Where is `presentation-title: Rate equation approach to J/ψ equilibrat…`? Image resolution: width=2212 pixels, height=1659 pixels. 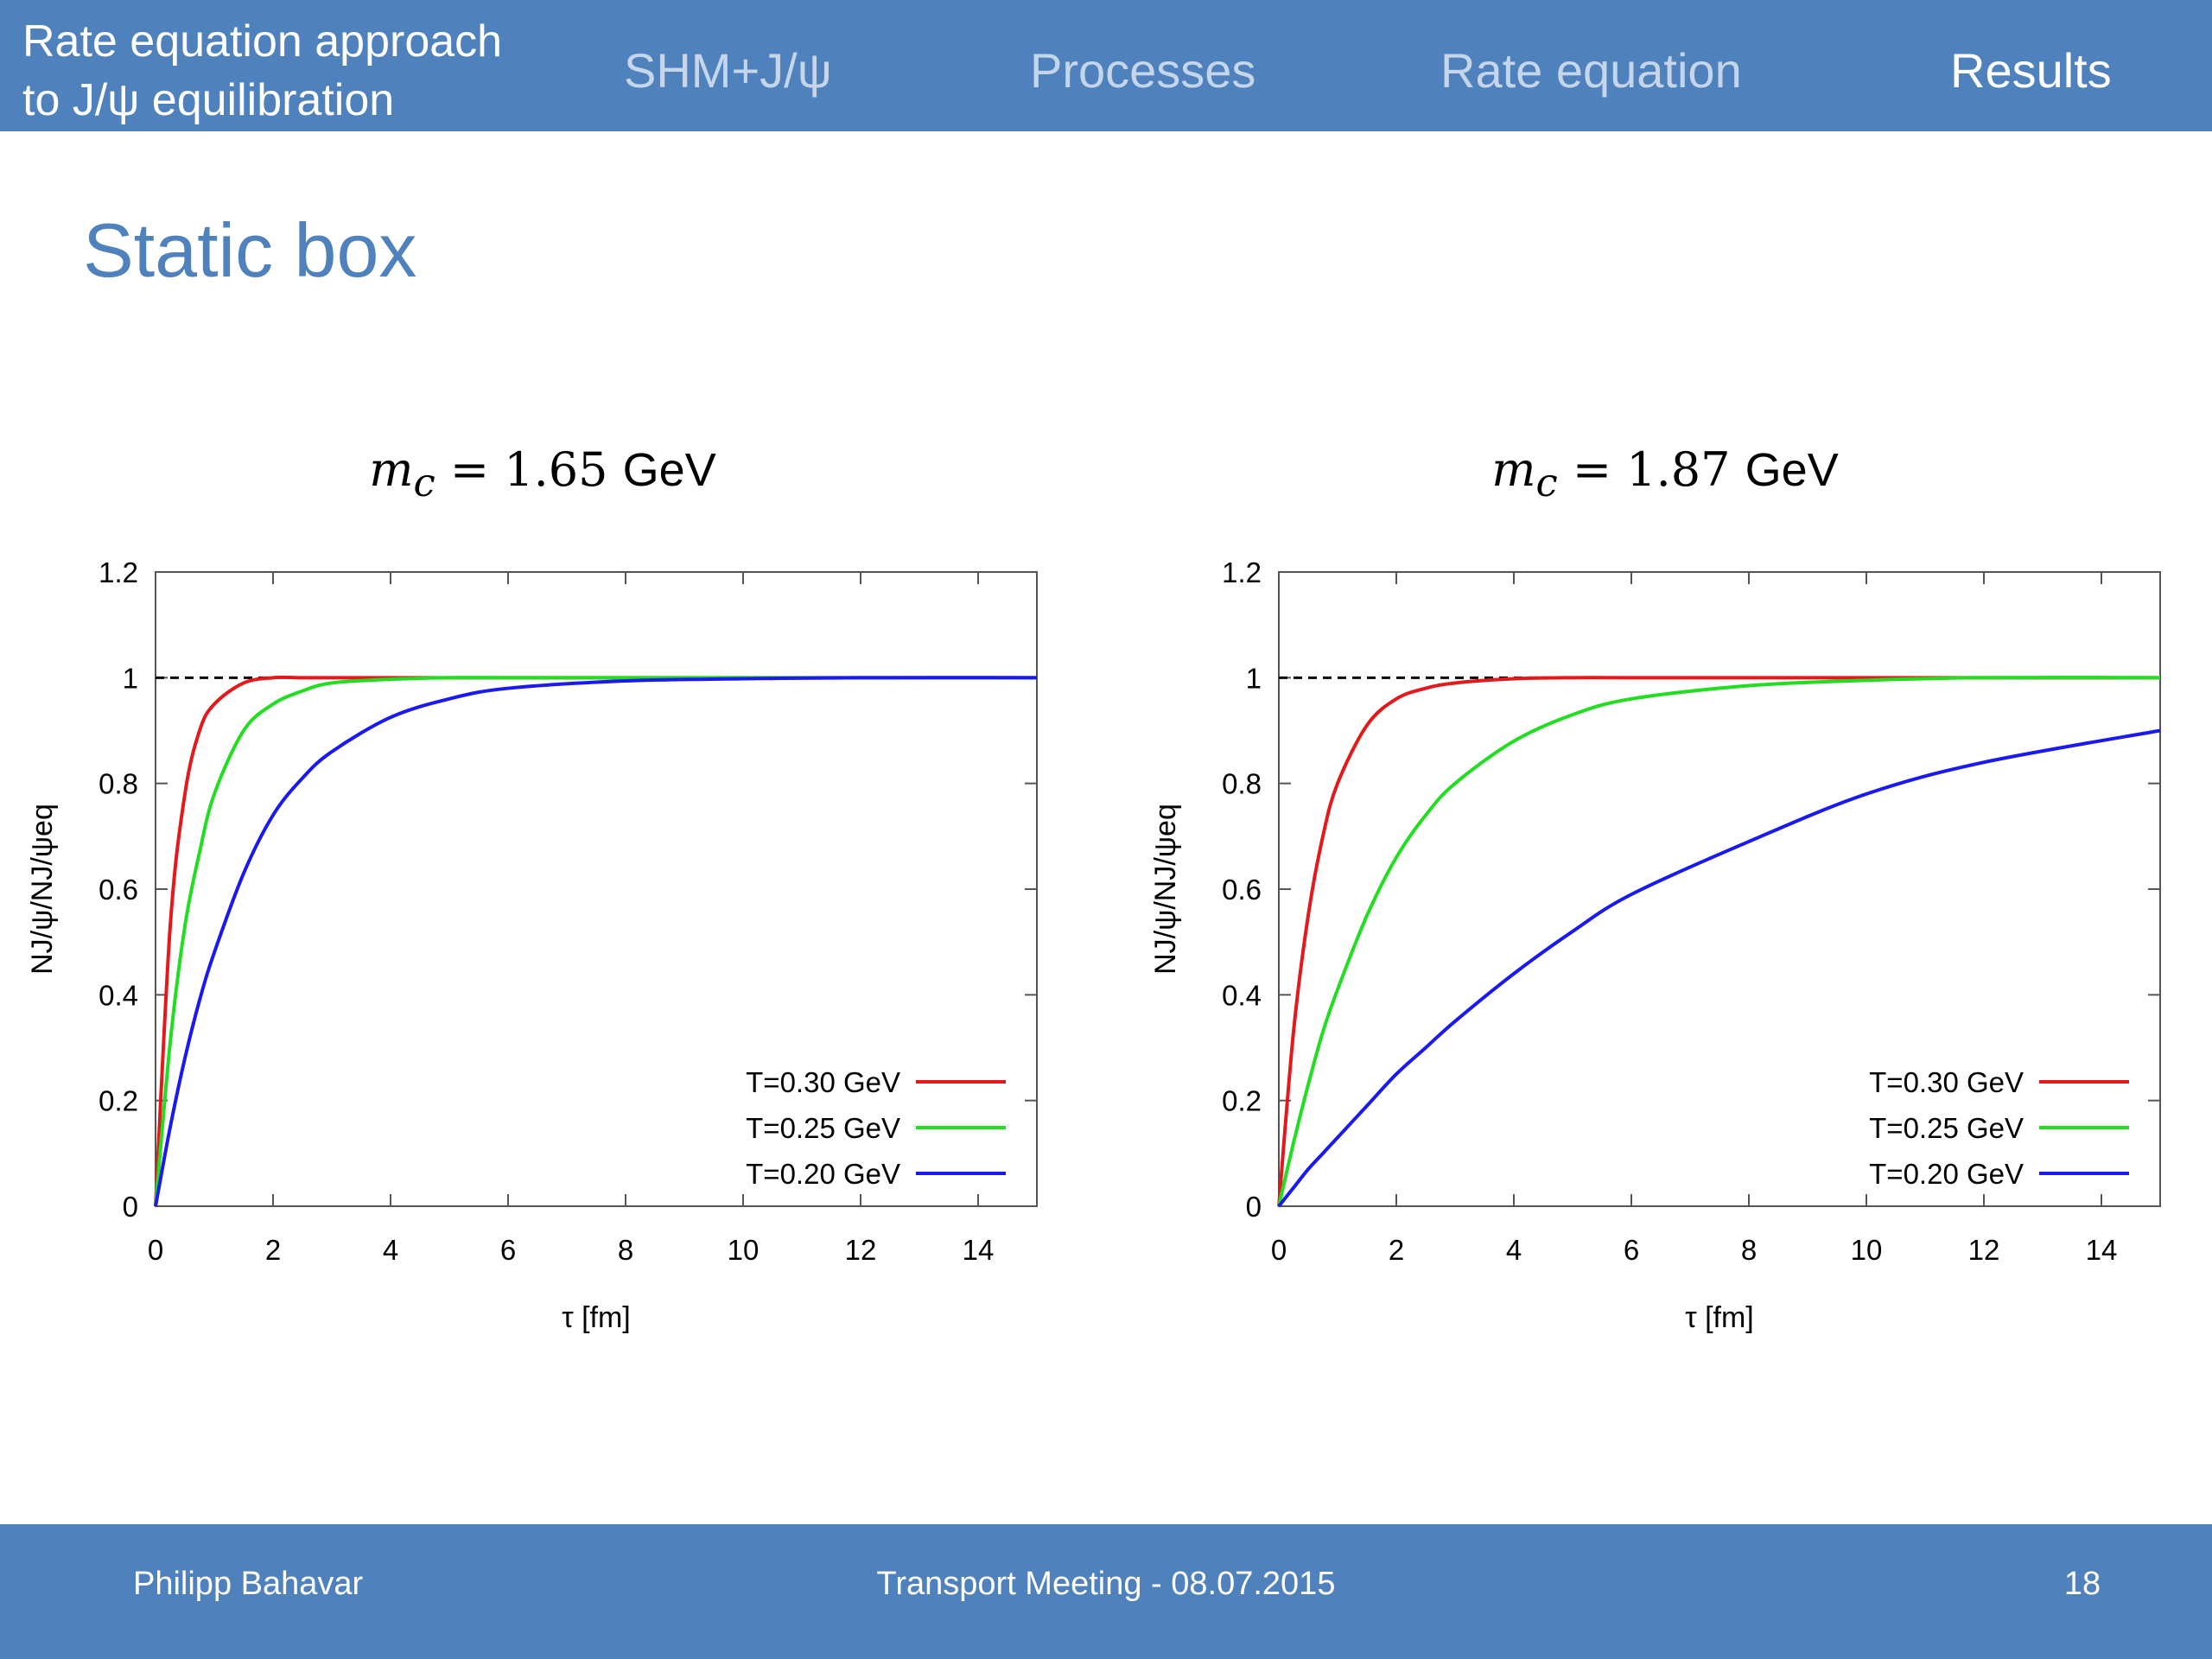
presentation-title: Rate equation approach to J/ψ equilibrat… is located at coordinates (281, 71).